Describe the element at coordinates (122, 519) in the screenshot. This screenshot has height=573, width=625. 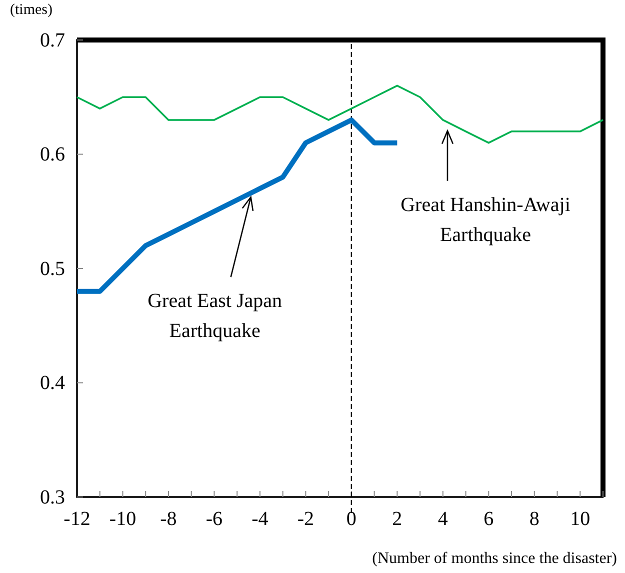
I see `x-tick-label: -10` at that location.